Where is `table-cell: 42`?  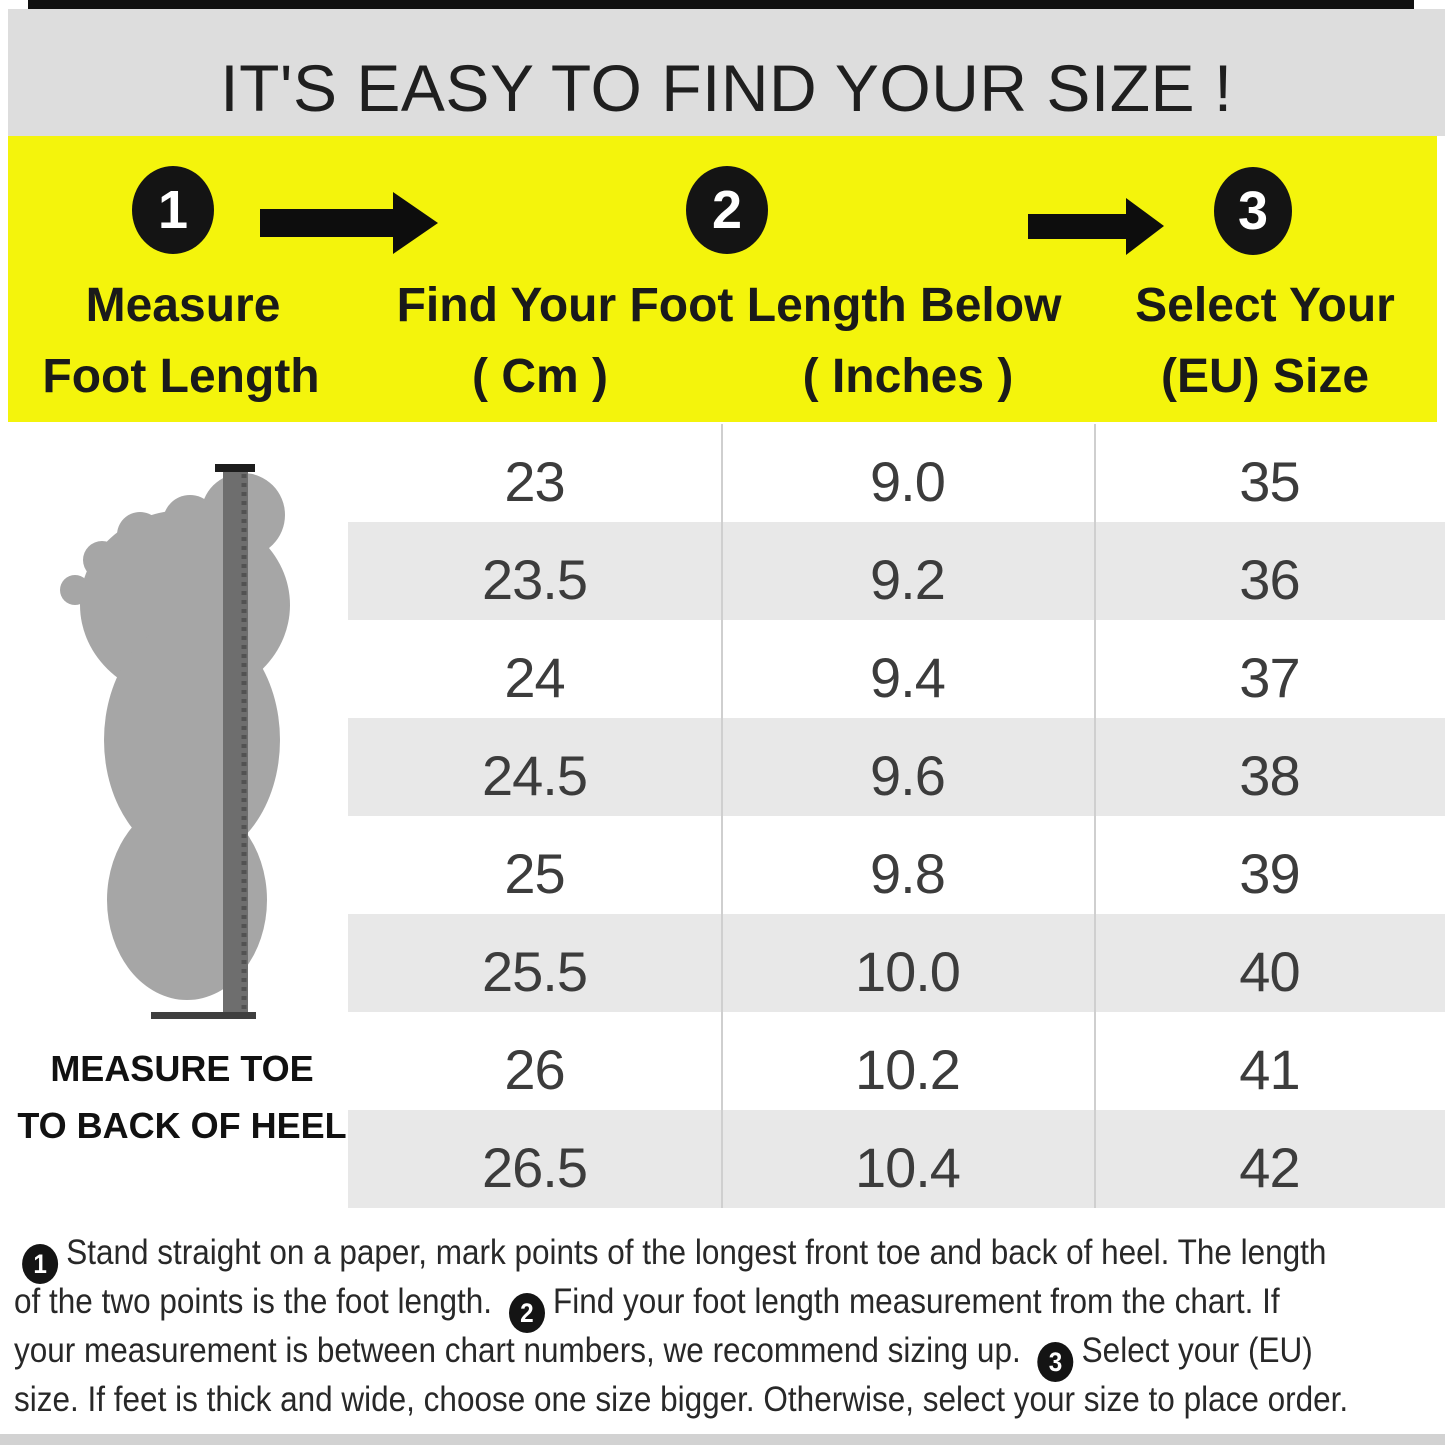 table-cell: 42 is located at coordinates (1269, 1167).